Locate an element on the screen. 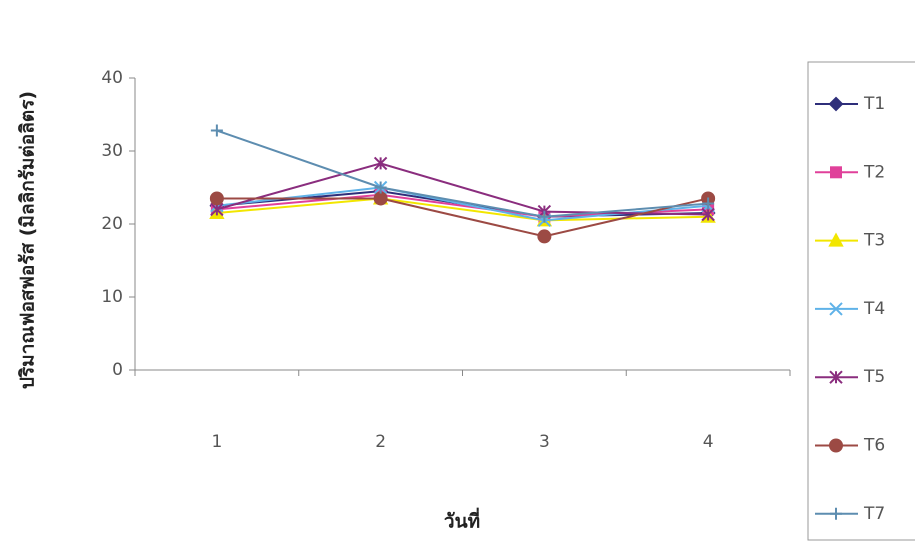 The width and height of the screenshot is (915, 542). x-tick-label: 3 is located at coordinates (544, 442).